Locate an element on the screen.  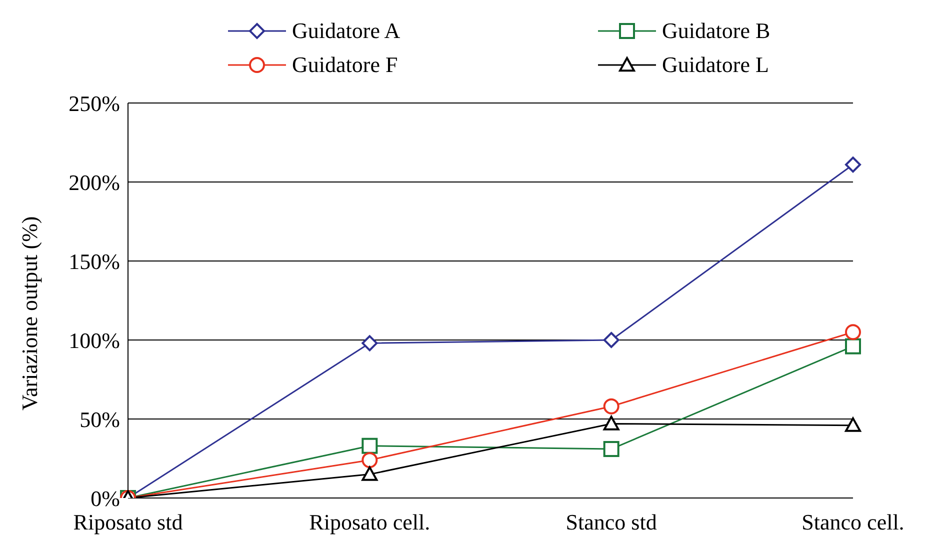
y-tick-label: 200% is located at coordinates (94, 182).